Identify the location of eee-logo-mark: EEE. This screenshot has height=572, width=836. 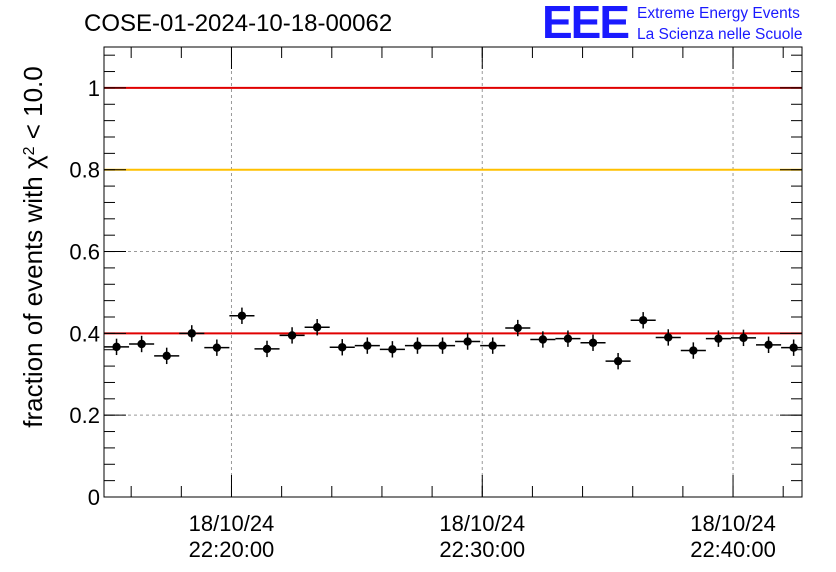
(586, 24).